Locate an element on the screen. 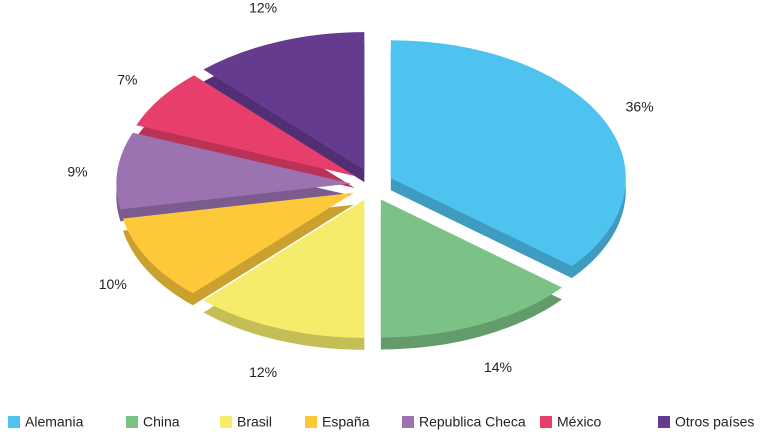 The image size is (777, 433). data-label: 9% is located at coordinates (77, 171).